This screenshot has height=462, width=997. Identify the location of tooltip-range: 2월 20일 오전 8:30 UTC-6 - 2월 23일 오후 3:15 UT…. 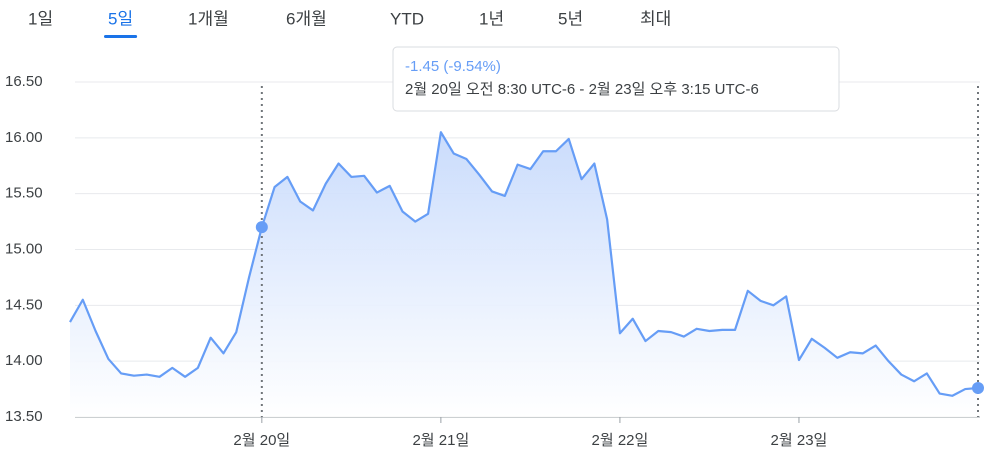
(582, 89).